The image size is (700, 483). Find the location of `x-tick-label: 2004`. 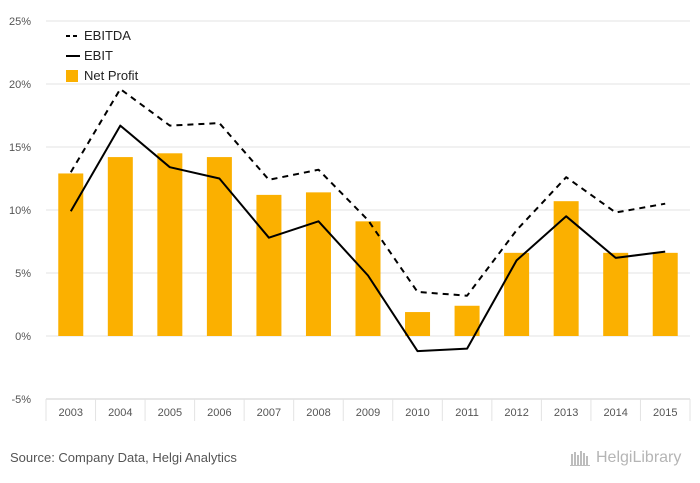

x-tick-label: 2004 is located at coordinates (120, 413).